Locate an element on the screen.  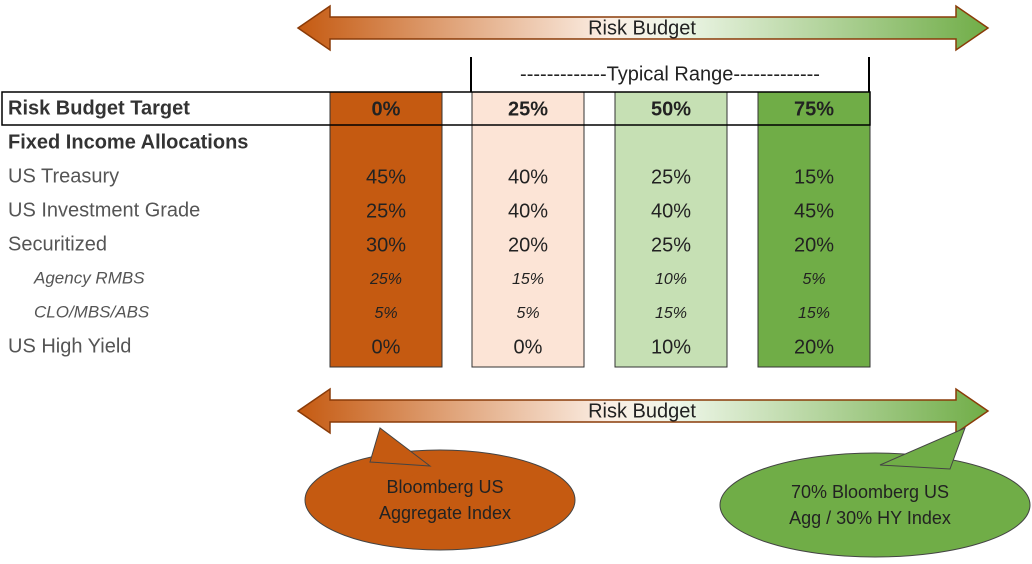
row-label: Securitized is located at coordinates (57, 244).